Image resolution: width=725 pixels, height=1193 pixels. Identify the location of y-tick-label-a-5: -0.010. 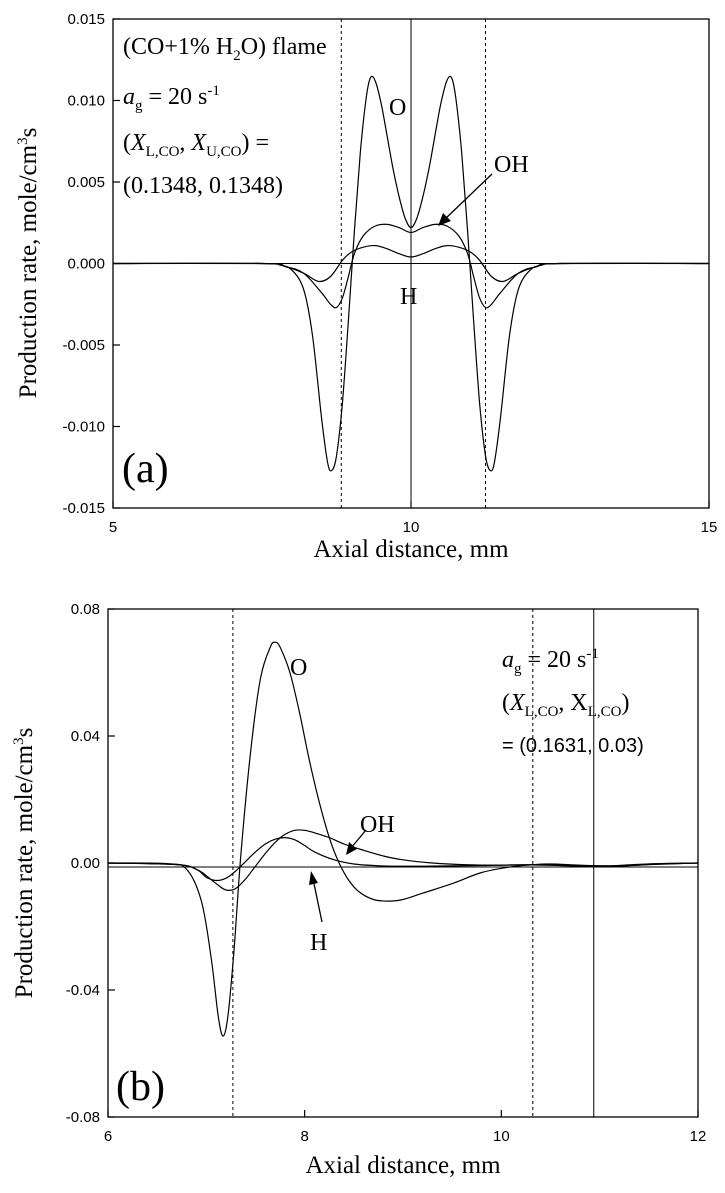
(83, 427).